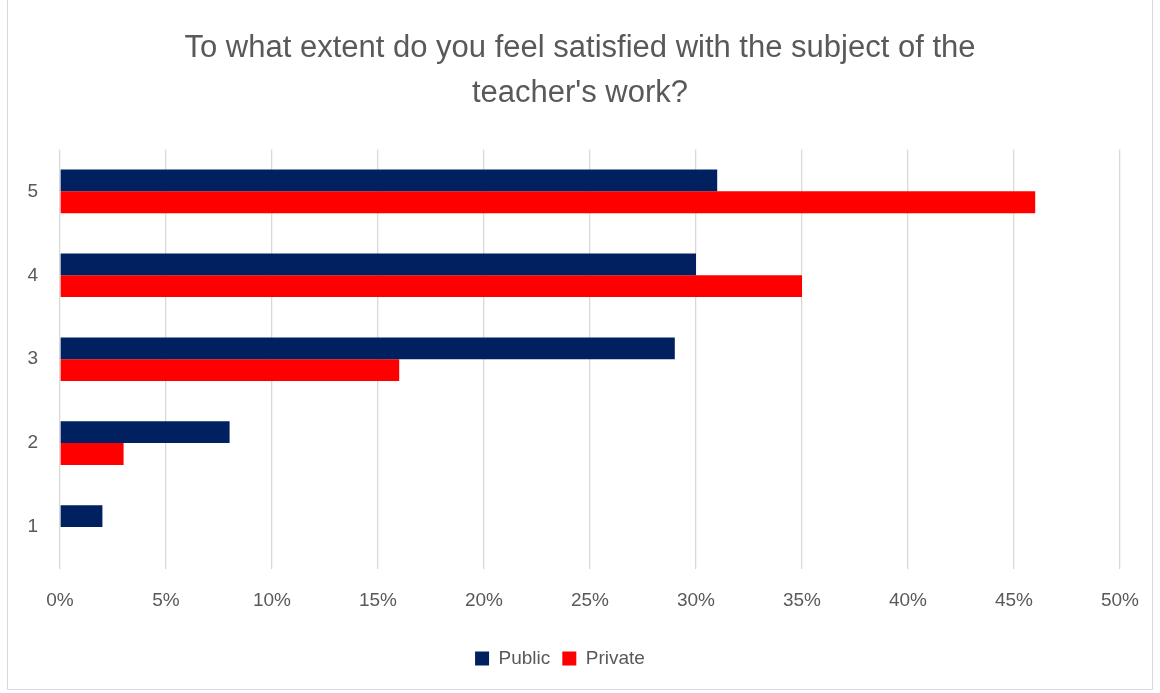 The width and height of the screenshot is (1160, 693). What do you see at coordinates (484, 599) in the screenshot?
I see `x-tick-label: 20%` at bounding box center [484, 599].